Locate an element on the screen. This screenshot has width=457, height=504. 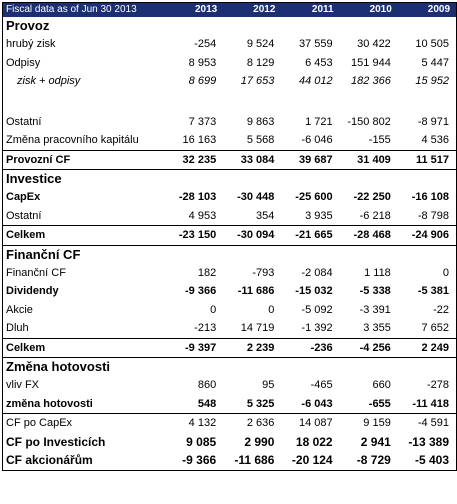
cell: 7 652 is located at coordinates (435, 328).